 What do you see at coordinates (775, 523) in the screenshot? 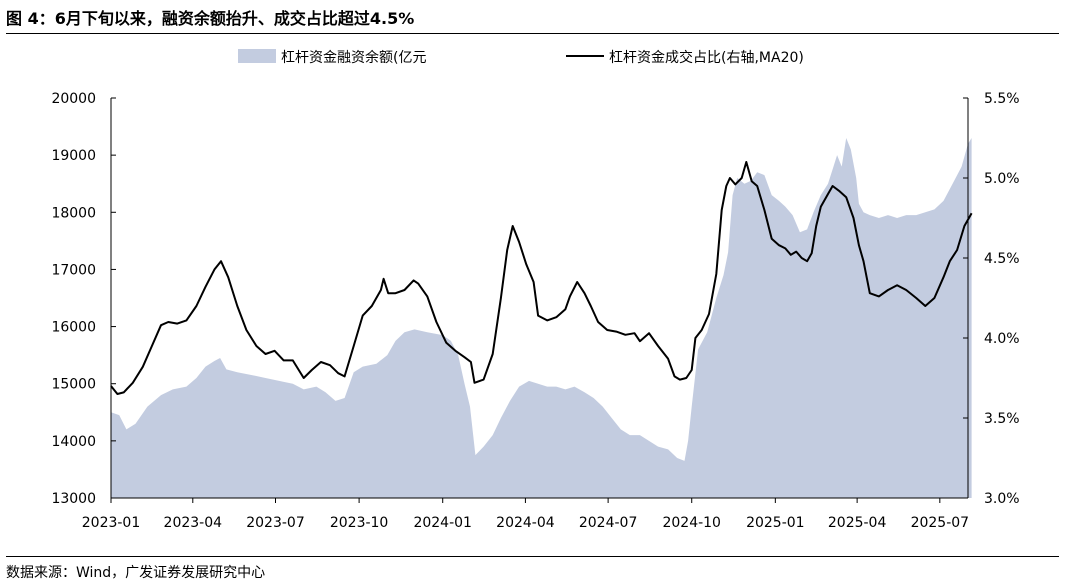
I see `x-tick-label: 2025-01` at bounding box center [775, 523].